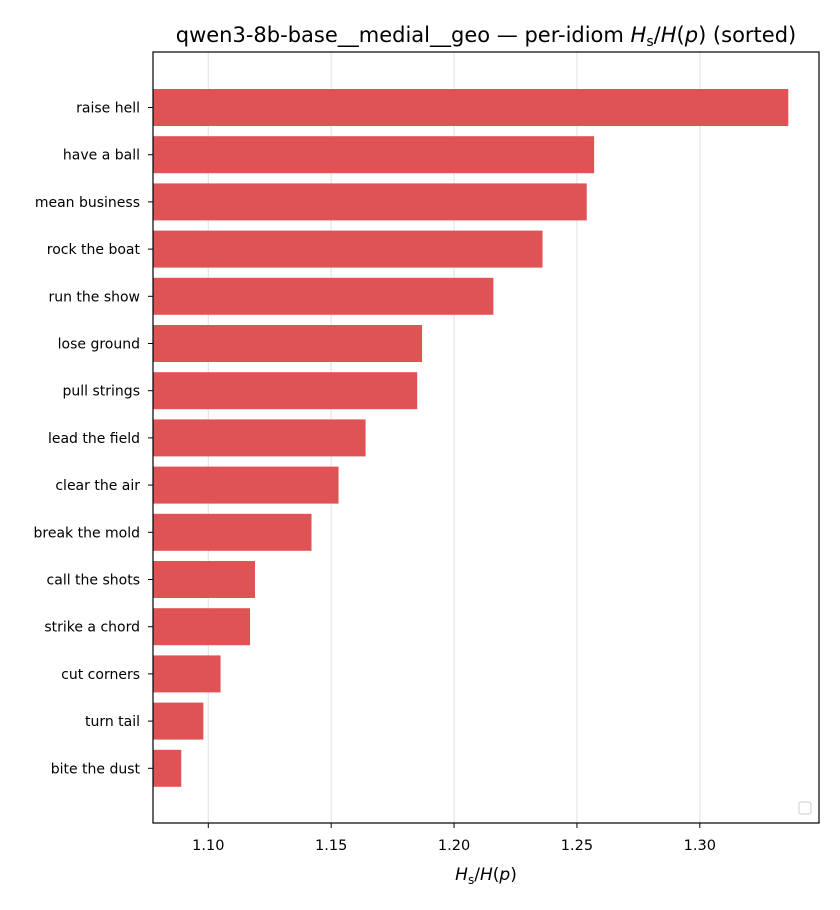 The height and width of the screenshot is (910, 840). I want to click on category-label: run the show, so click(94, 297).